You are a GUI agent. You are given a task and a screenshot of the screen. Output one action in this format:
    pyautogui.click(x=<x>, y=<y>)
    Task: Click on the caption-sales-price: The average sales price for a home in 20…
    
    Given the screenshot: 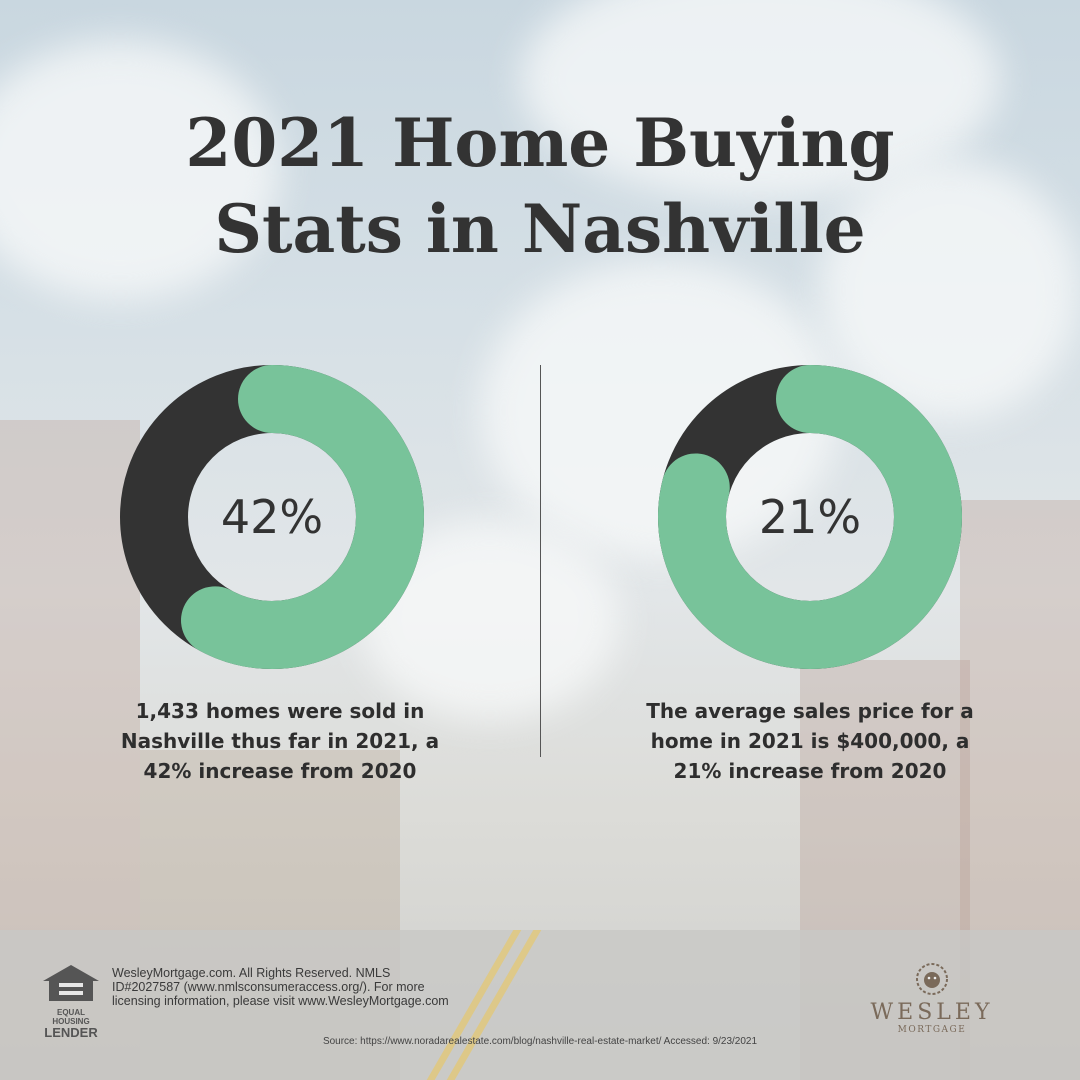 What is the action you would take?
    pyautogui.click(x=810, y=741)
    